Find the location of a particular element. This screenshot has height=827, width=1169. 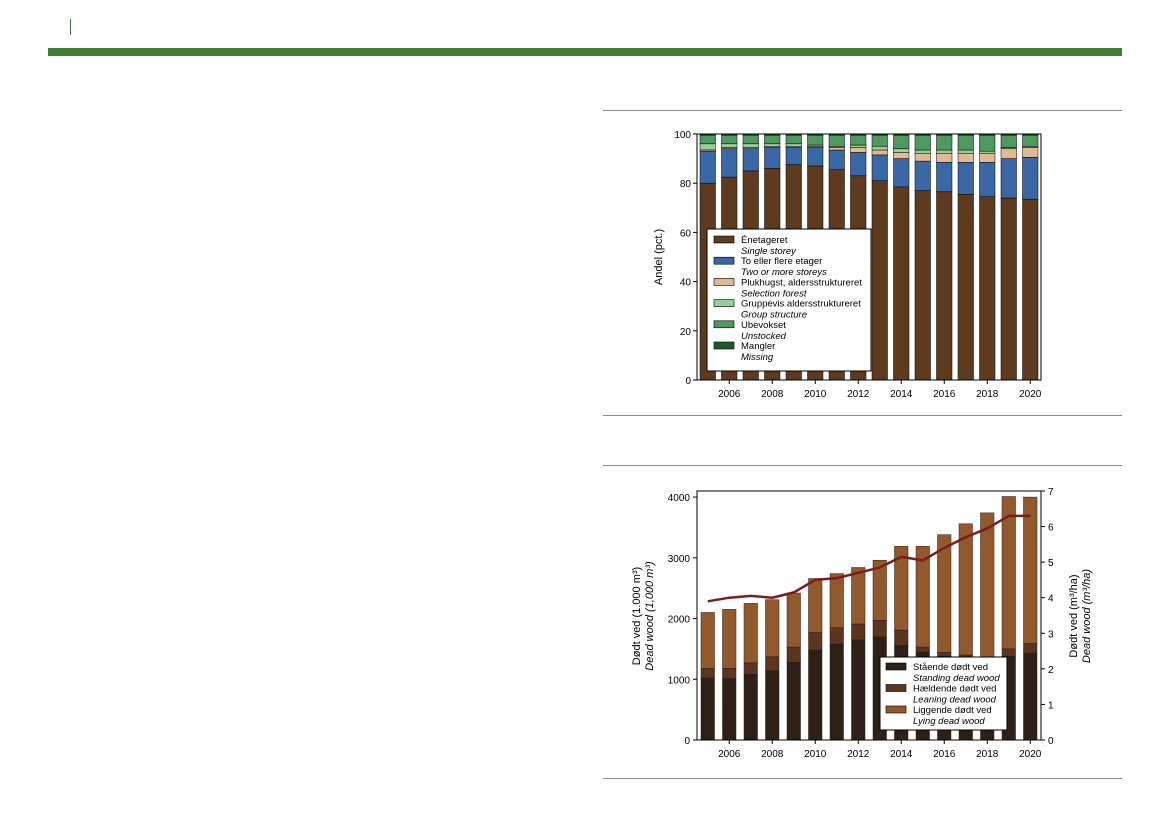

chart1-x-axis: 2006 2008 2010 2012 2014 2016 2018 2020 is located at coordinates (880, 390).